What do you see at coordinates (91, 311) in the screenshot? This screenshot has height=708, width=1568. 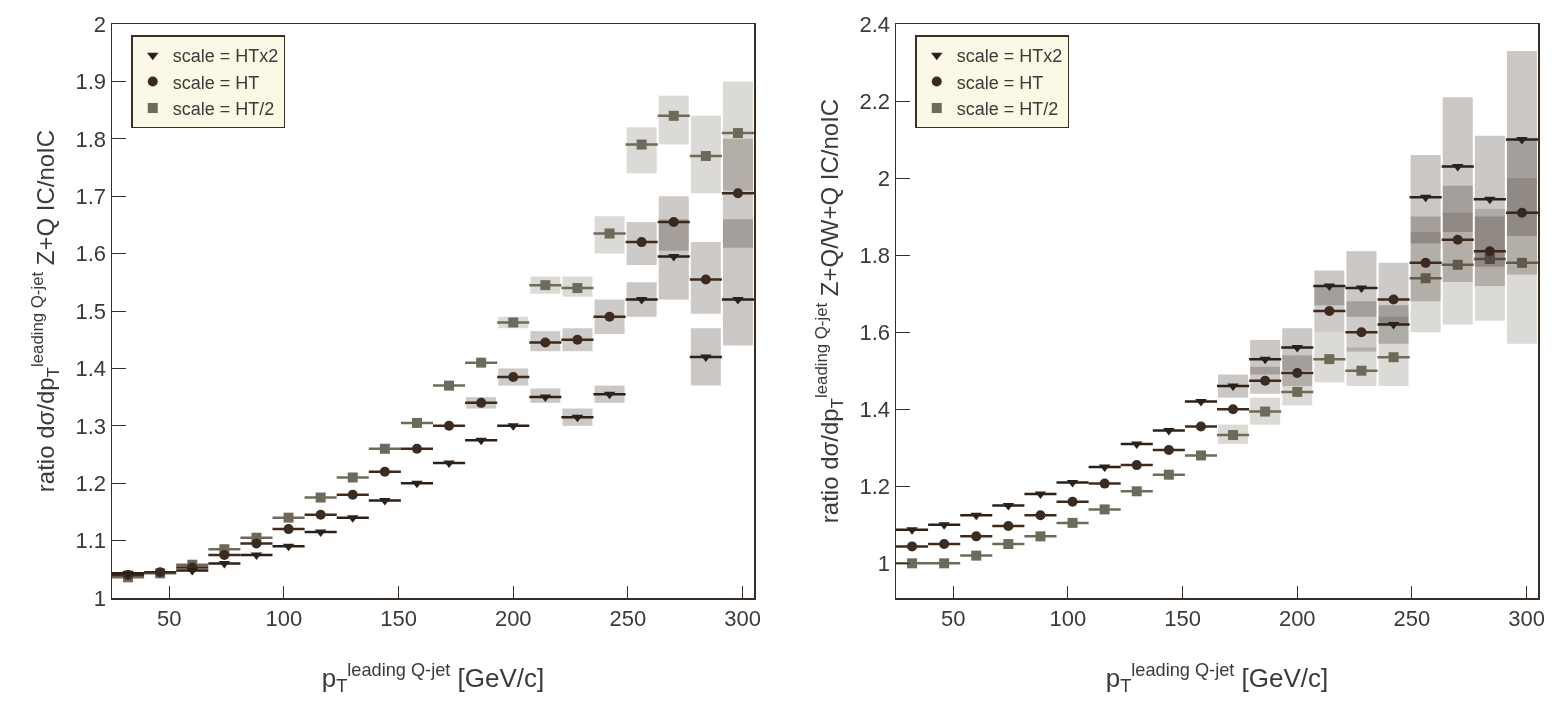 I see `y-tick-label: 1.5` at bounding box center [91, 311].